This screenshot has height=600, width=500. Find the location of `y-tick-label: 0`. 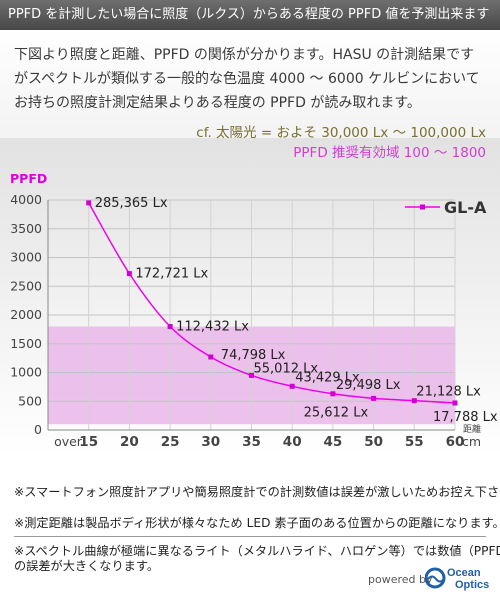

y-tick-label: 0 is located at coordinates (38, 429).